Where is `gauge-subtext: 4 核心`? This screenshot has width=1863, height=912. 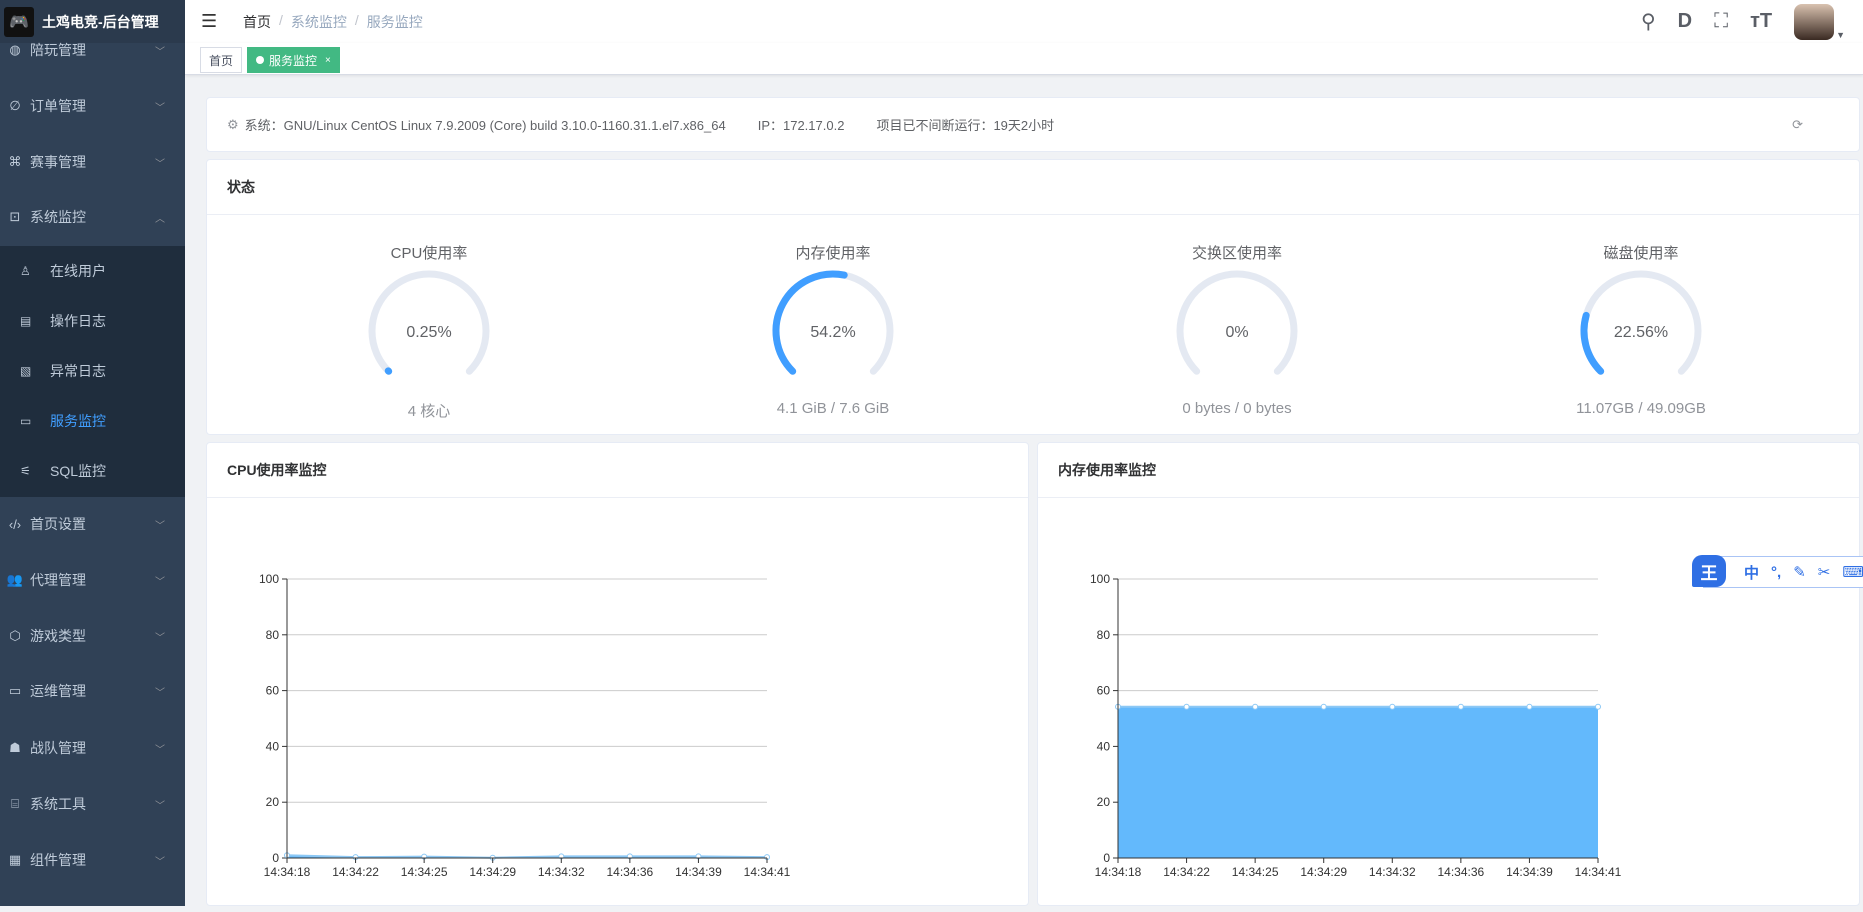 gauge-subtext: 4 核心 is located at coordinates (429, 410).